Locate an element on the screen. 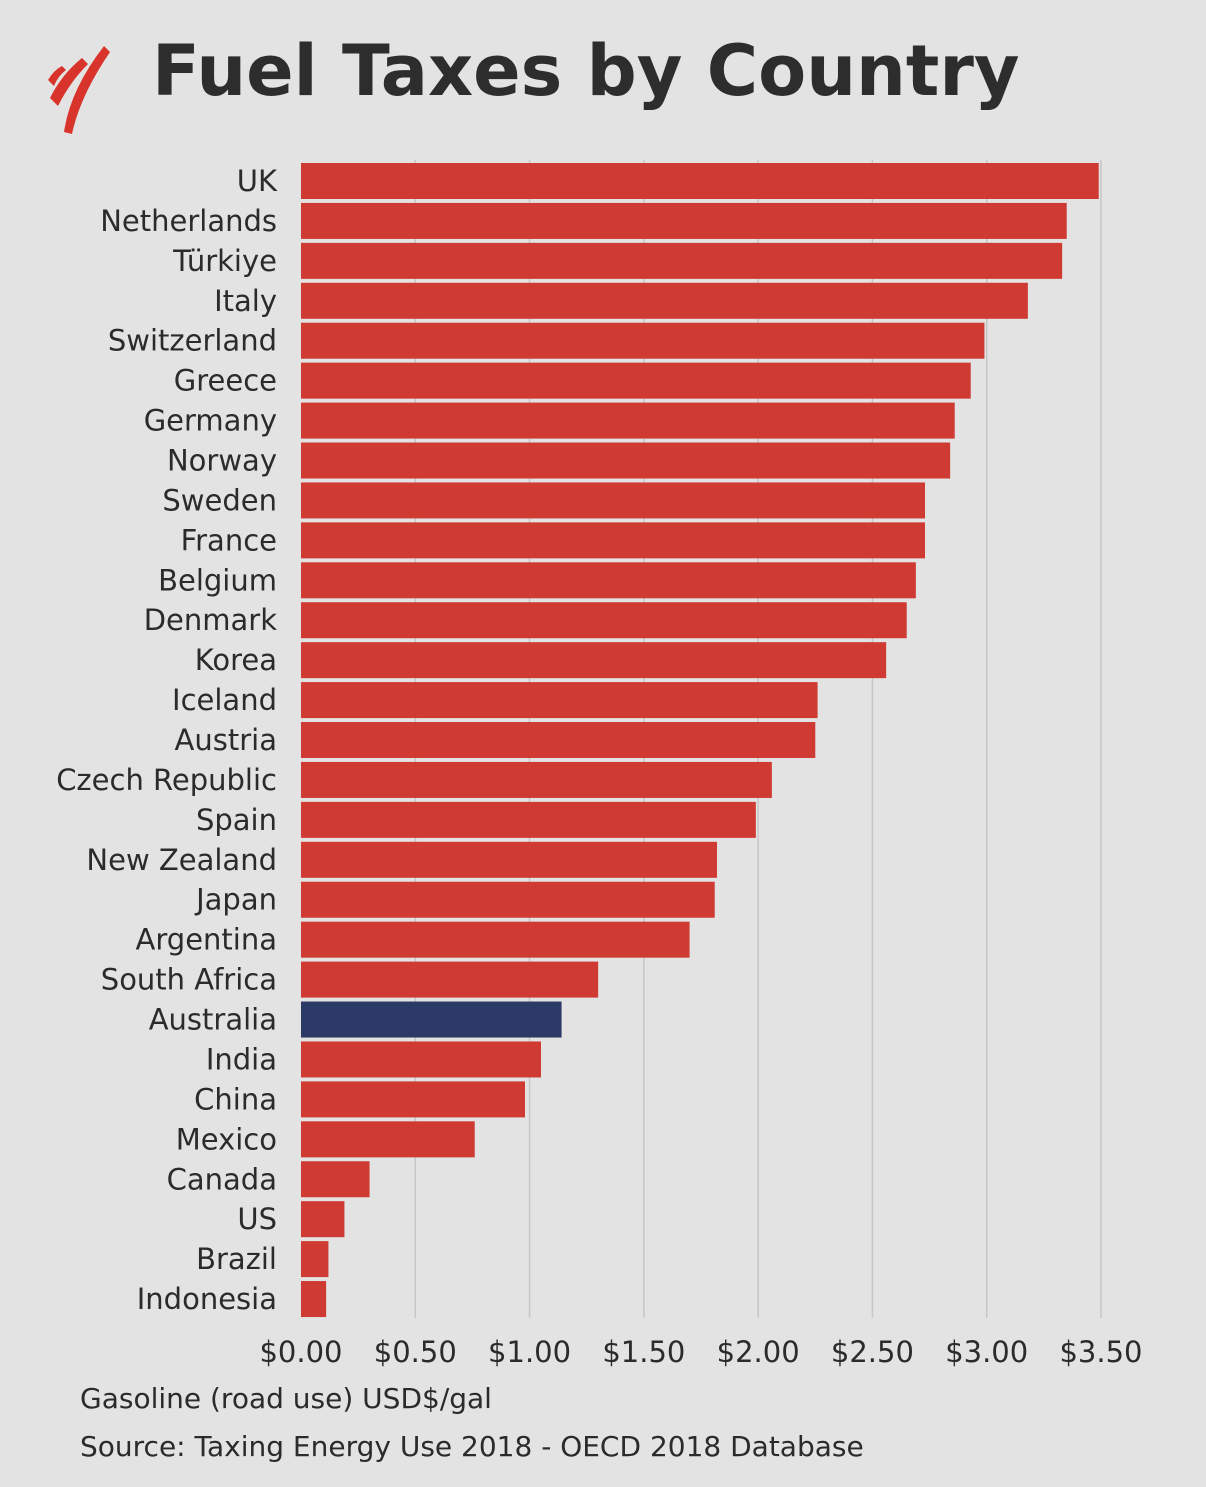 This screenshot has width=1206, height=1487. bar-germany is located at coordinates (628, 420).